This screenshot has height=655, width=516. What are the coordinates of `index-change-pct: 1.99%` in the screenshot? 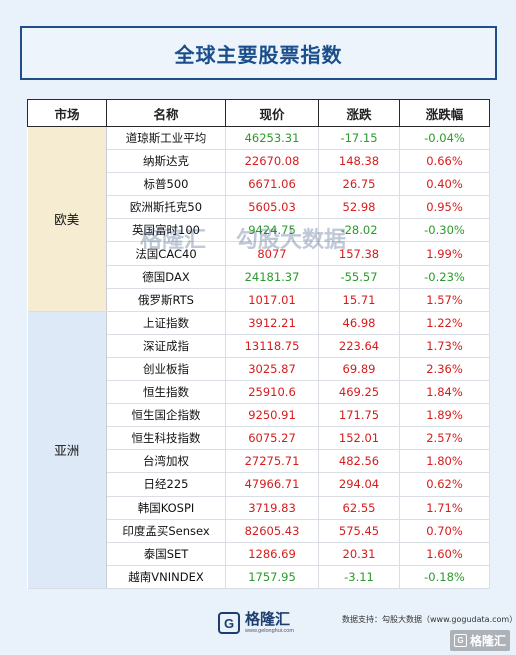 It's located at (444, 253).